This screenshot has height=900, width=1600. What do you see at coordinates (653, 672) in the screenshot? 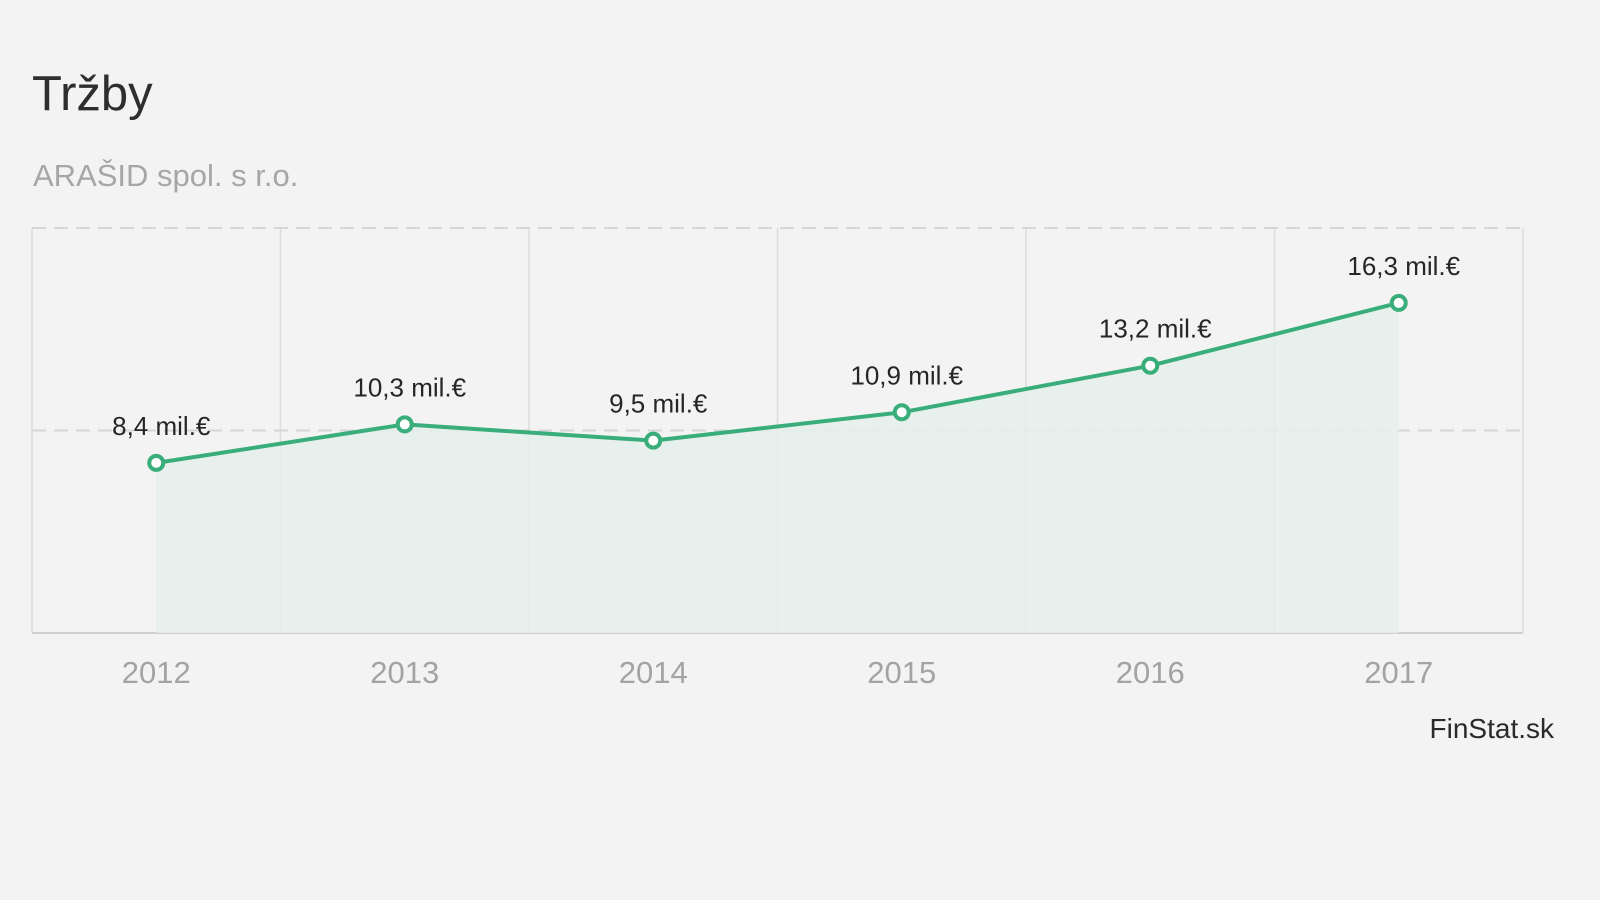
I see `x-tick-label: 2014` at bounding box center [653, 672].